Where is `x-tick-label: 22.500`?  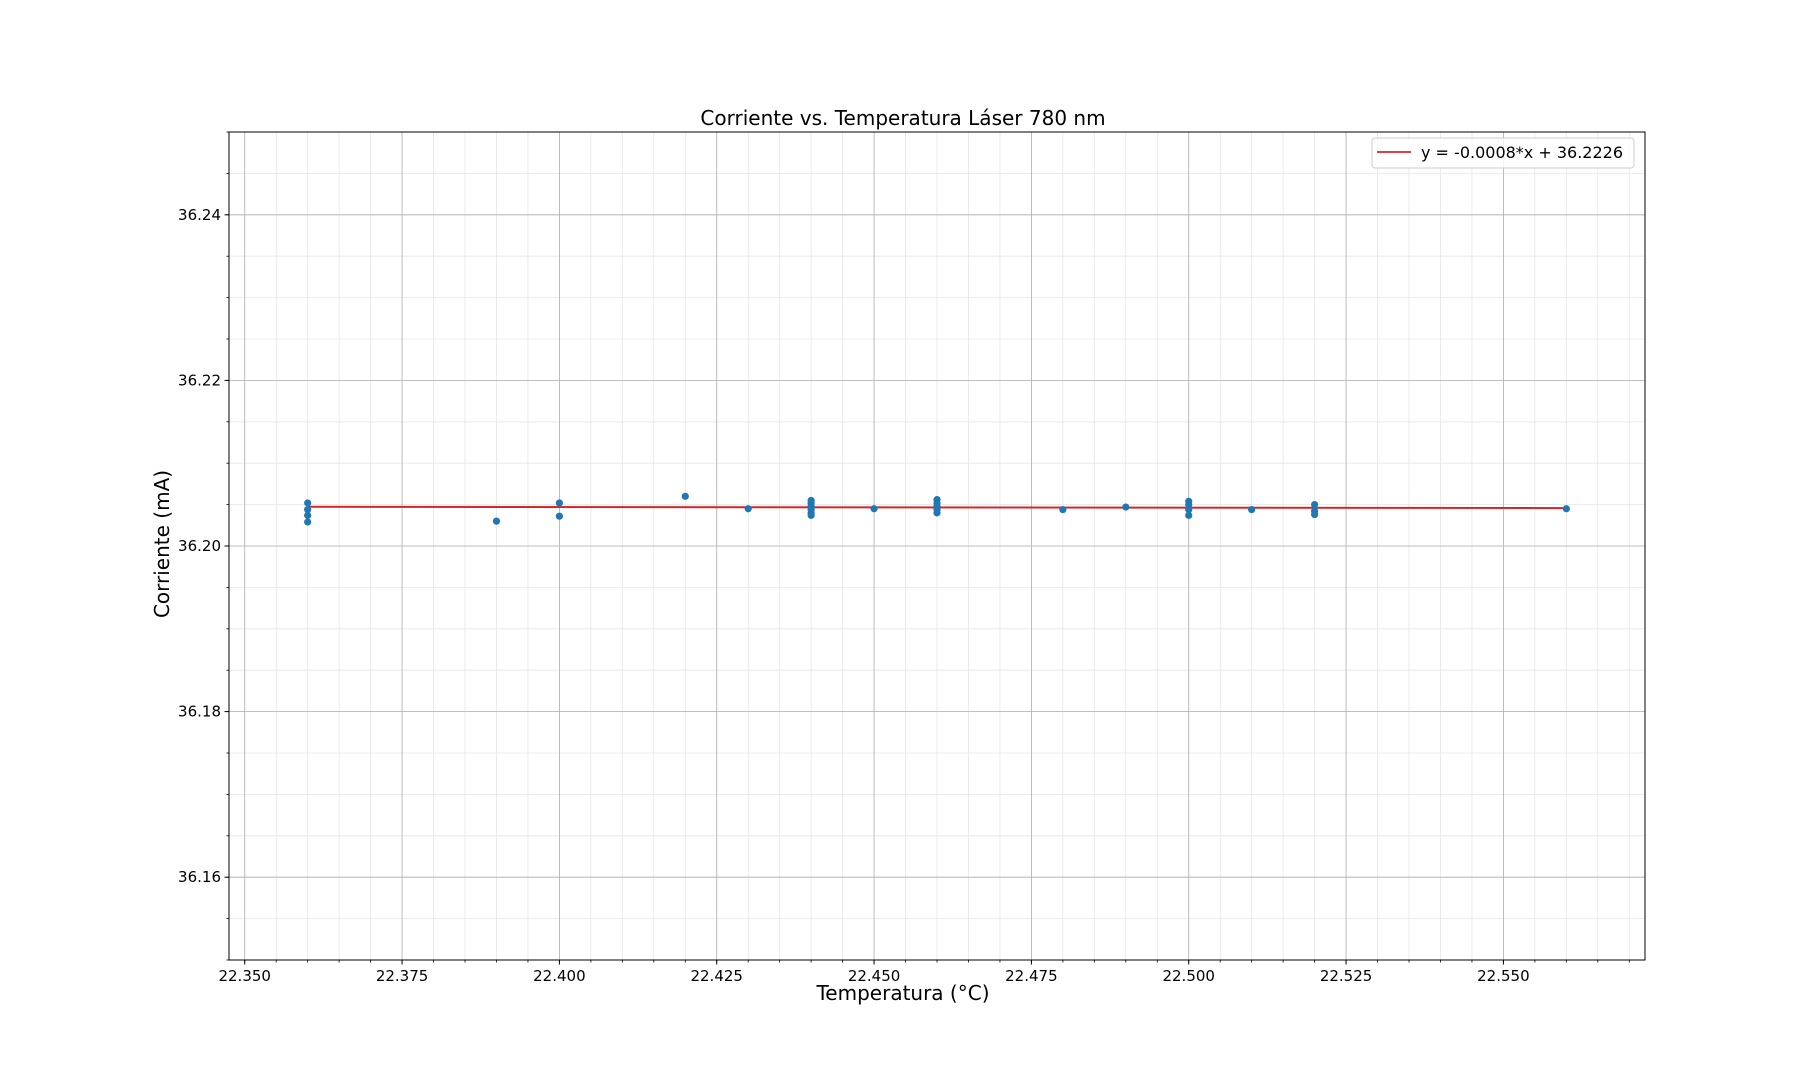
x-tick-label: 22.500 is located at coordinates (1188, 976).